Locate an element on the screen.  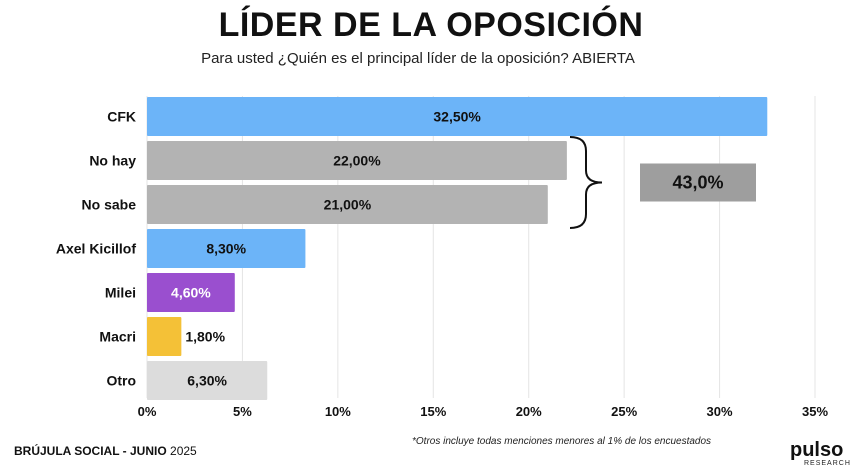
value-label: 21,00% is located at coordinates (348, 205).